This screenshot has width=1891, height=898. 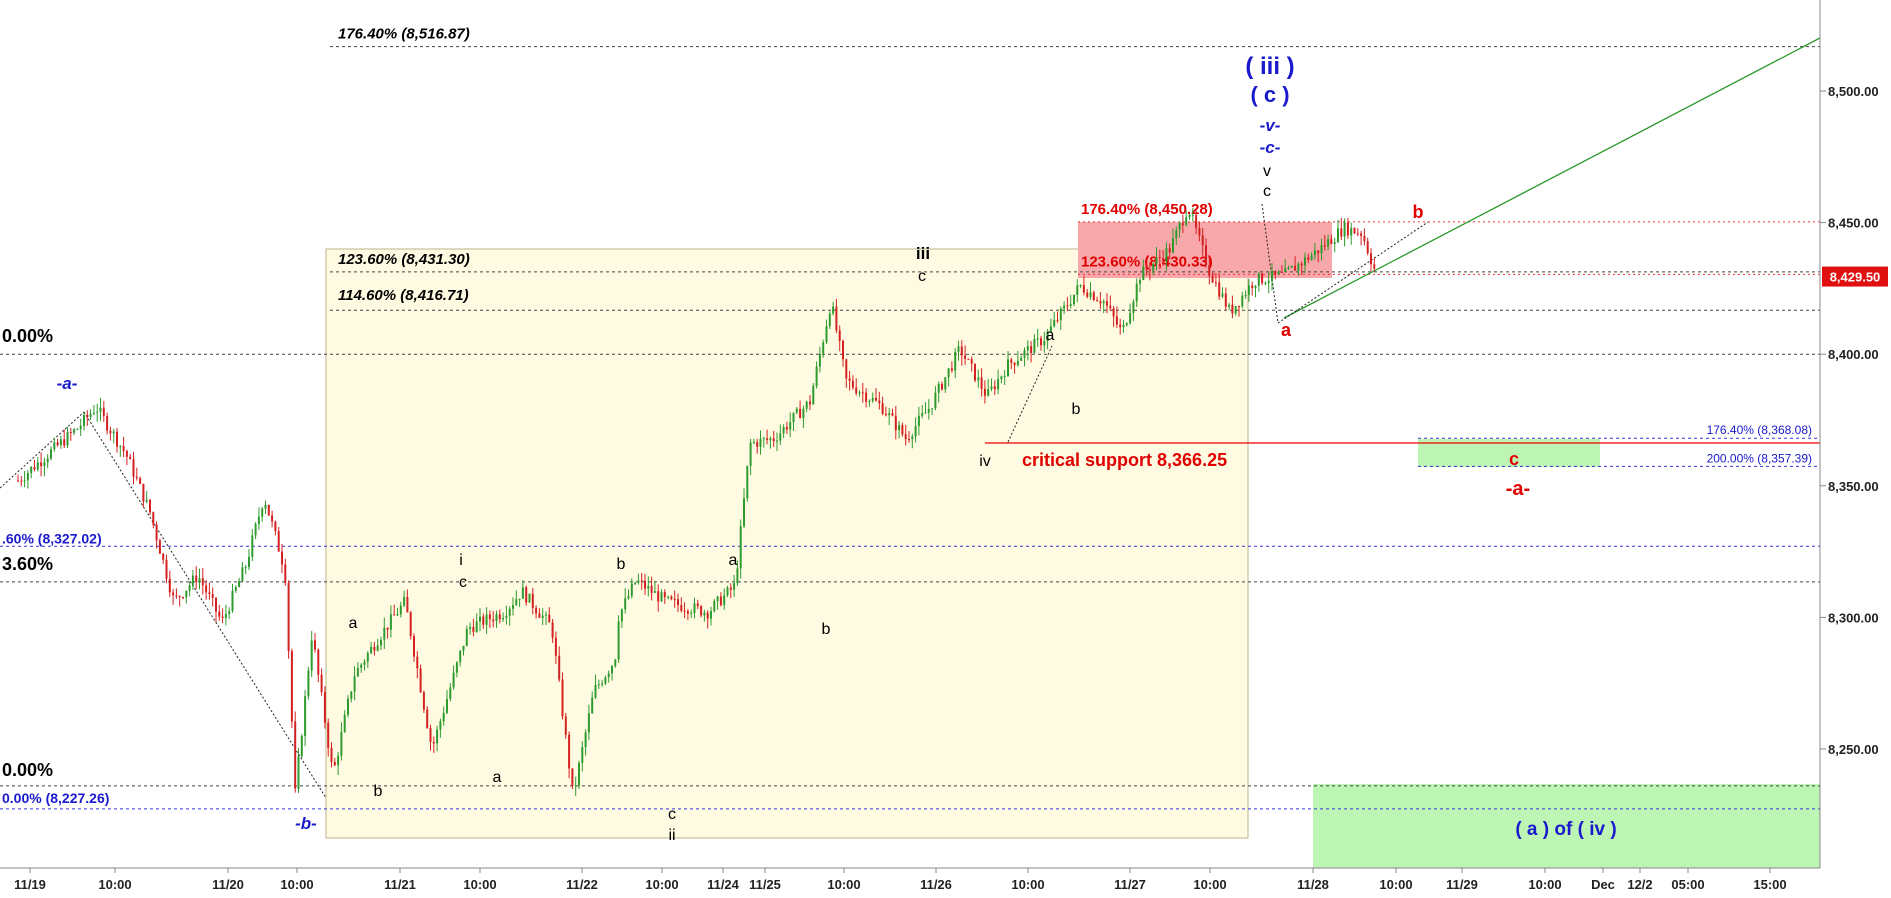 What do you see at coordinates (923, 253) in the screenshot?
I see `wave-label: iii` at bounding box center [923, 253].